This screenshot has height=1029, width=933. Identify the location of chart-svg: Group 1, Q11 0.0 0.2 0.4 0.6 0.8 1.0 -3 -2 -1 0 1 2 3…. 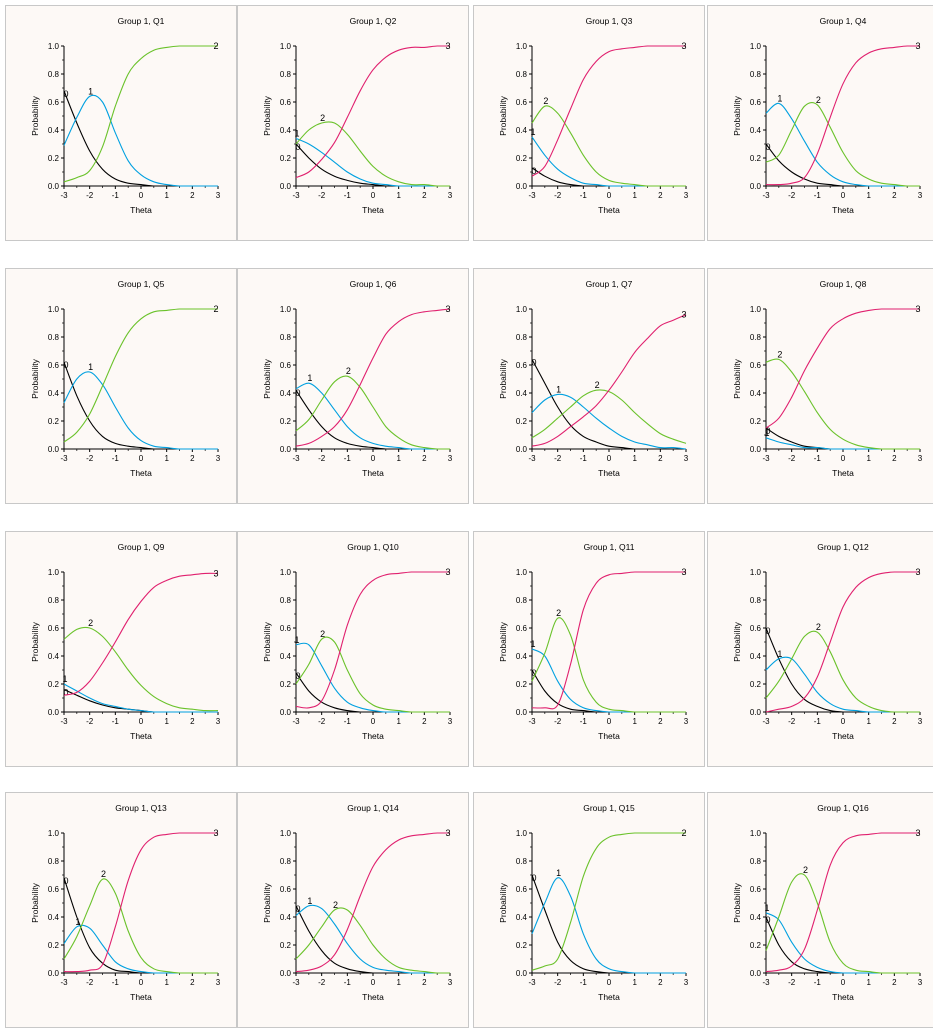
(593, 641).